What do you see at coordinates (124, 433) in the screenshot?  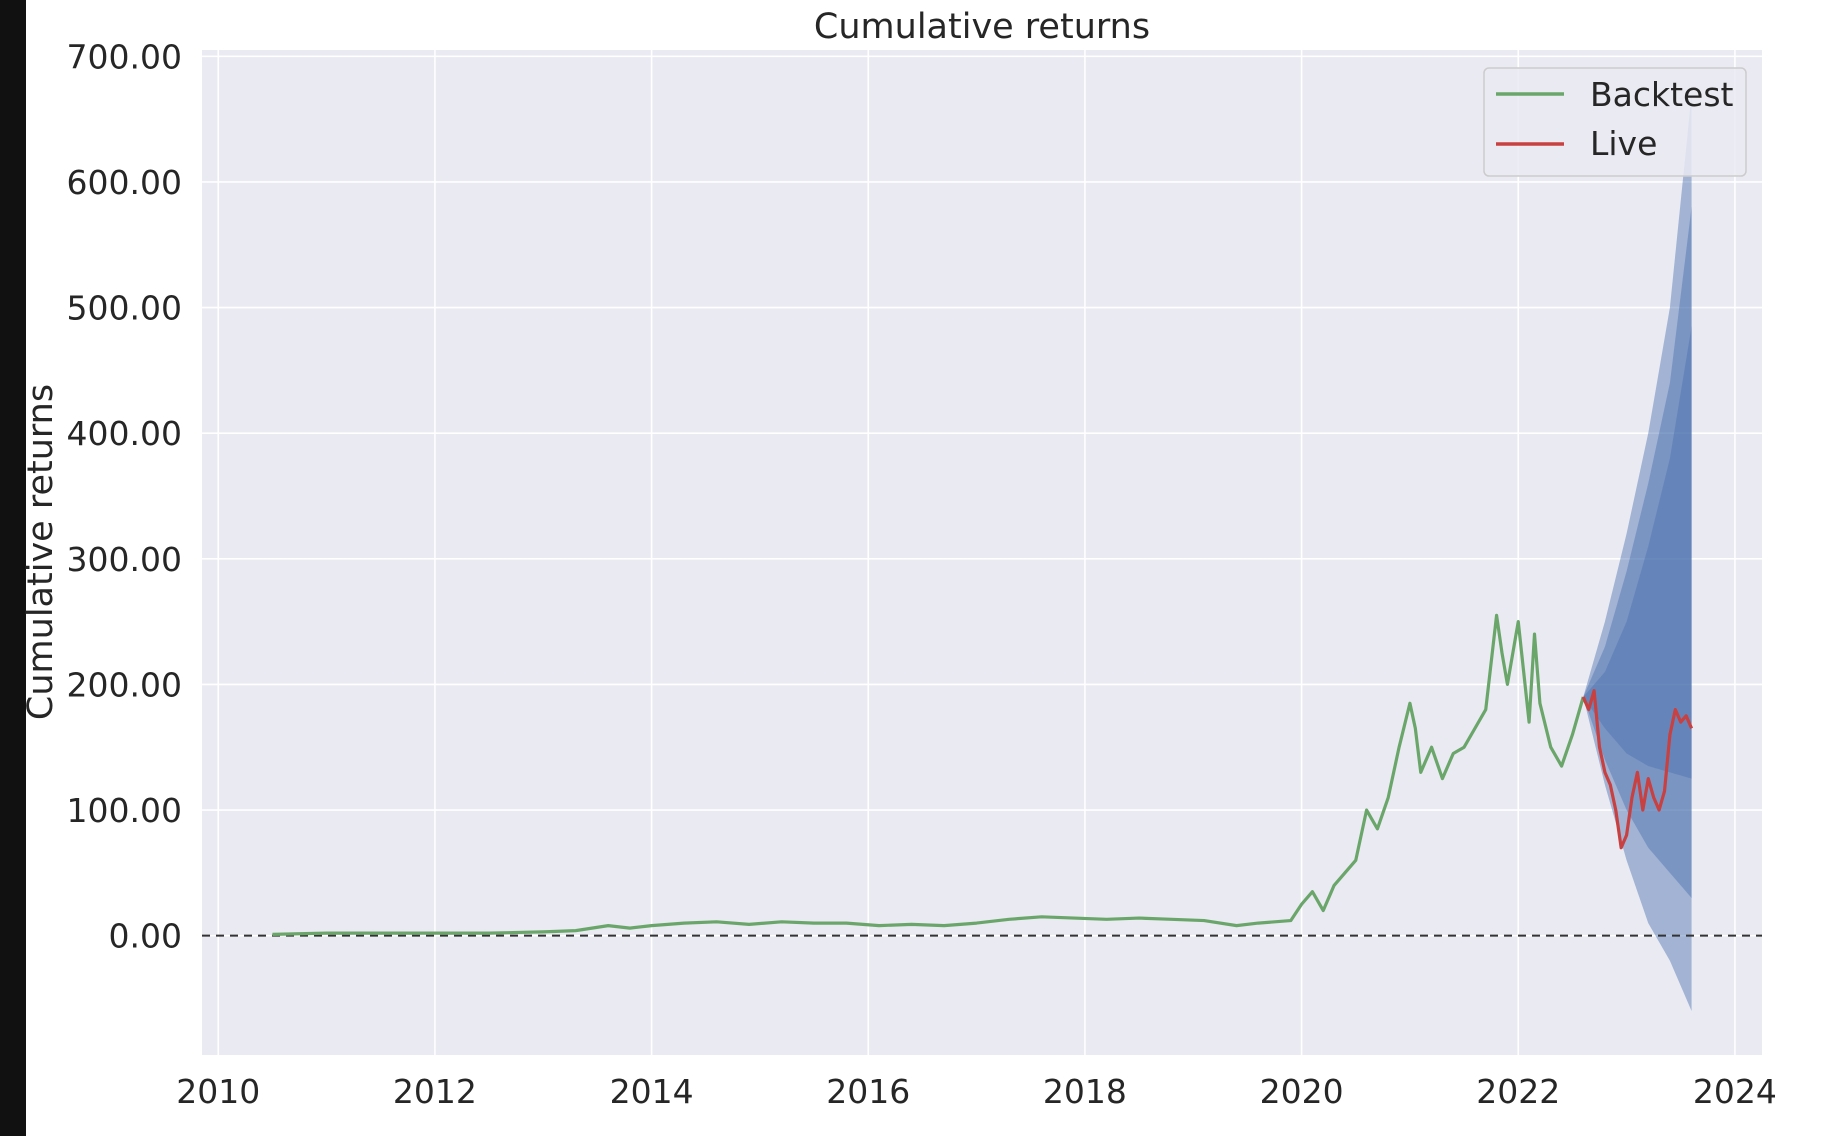 I see `y-tick-label: 400.00` at bounding box center [124, 433].